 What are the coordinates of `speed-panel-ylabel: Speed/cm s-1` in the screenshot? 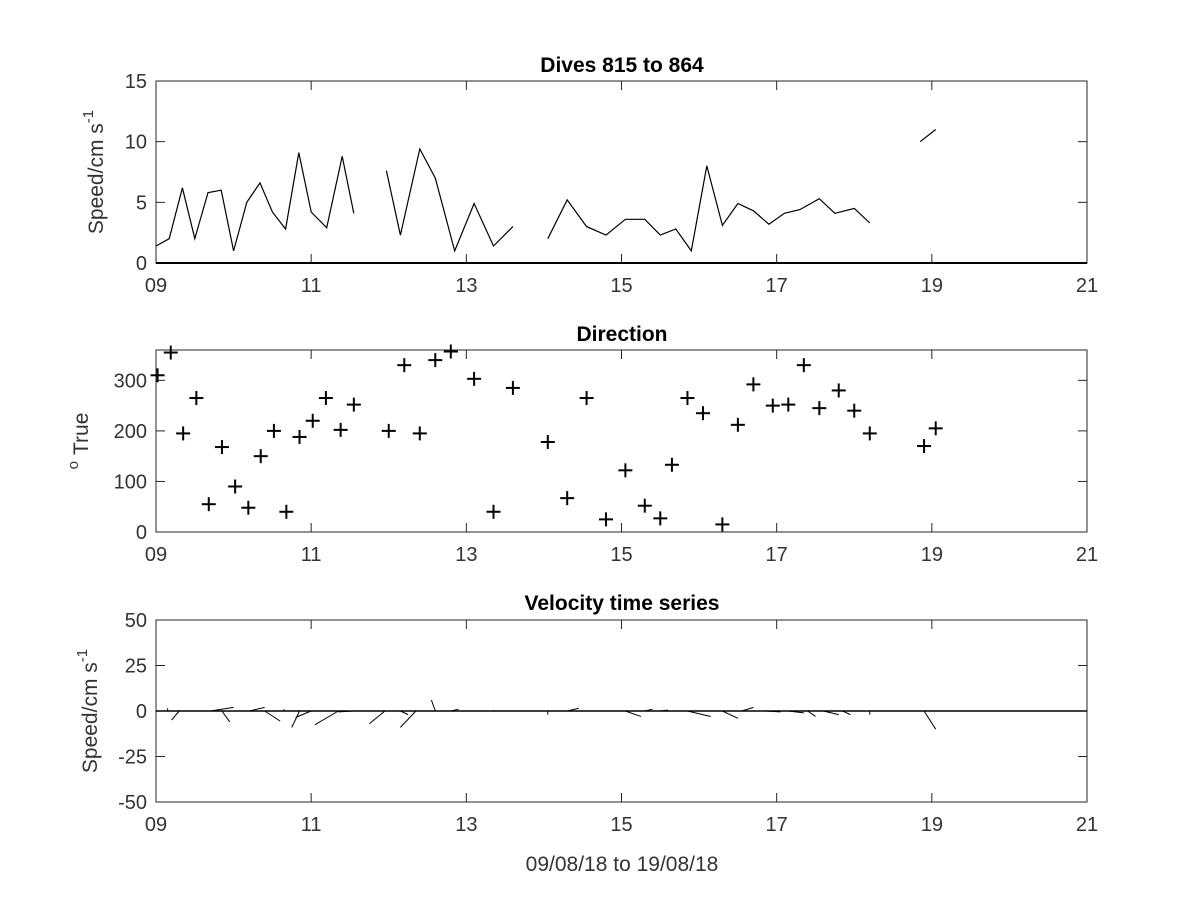 It's located at (94, 172).